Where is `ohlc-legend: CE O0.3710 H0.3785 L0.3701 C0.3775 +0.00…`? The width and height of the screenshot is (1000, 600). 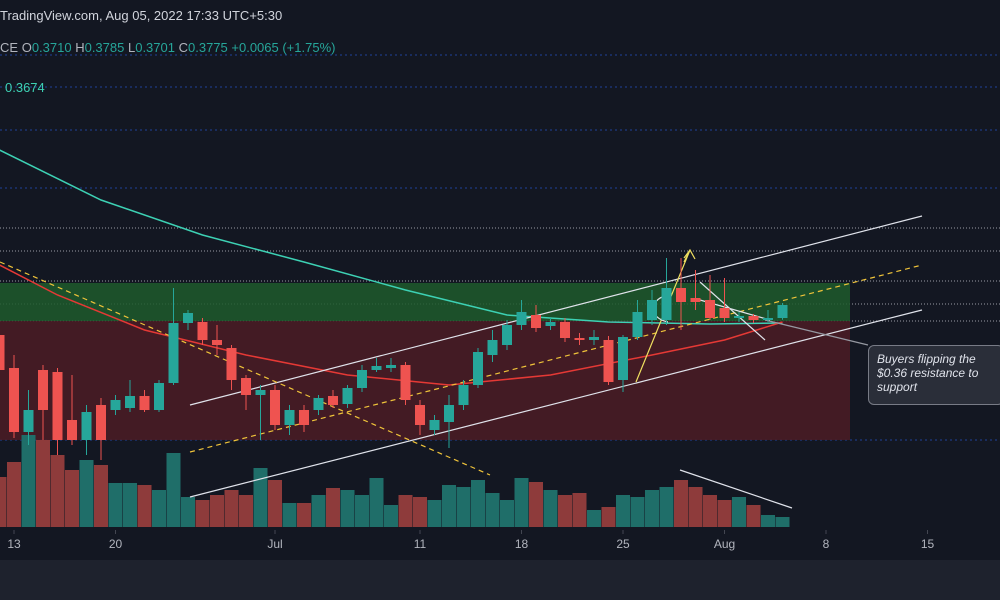 ohlc-legend: CE O0.3710 H0.3785 L0.3701 C0.3775 +0.00… is located at coordinates (167, 47).